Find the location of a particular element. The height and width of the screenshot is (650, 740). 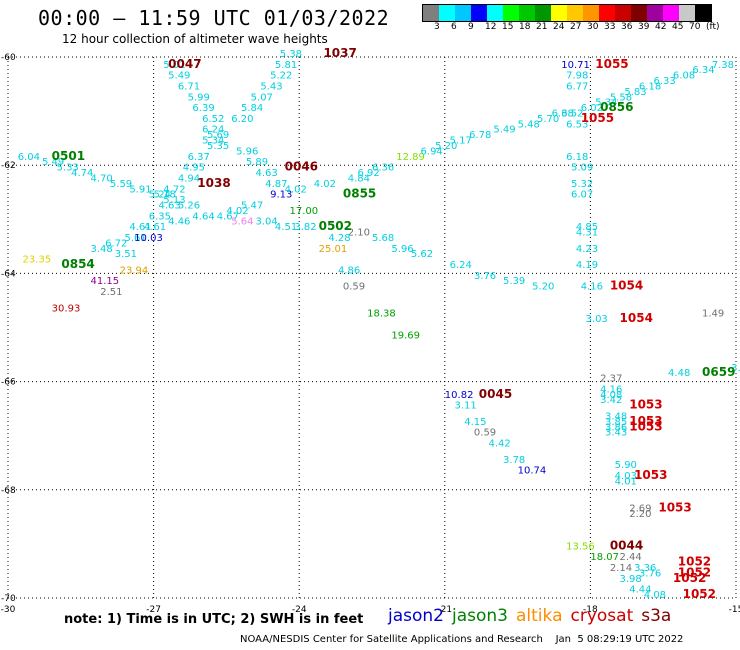

wave-height-point: 10.82 is located at coordinates (459, 395).